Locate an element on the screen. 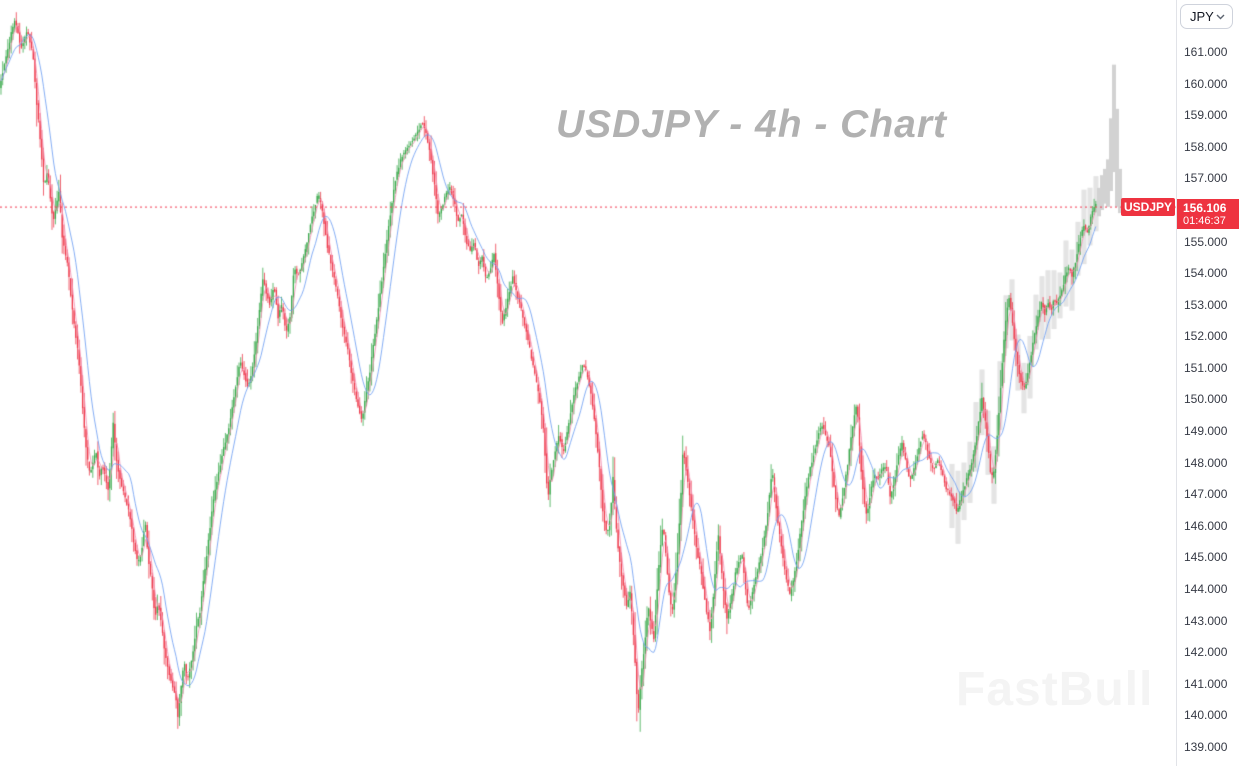 The height and width of the screenshot is (766, 1239). price-tick: 150.000 is located at coordinates (1206, 399).